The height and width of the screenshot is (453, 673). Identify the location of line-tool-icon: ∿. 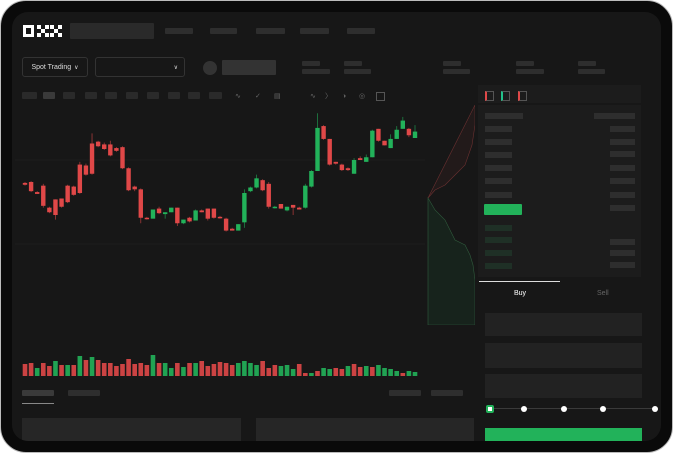
(313, 96).